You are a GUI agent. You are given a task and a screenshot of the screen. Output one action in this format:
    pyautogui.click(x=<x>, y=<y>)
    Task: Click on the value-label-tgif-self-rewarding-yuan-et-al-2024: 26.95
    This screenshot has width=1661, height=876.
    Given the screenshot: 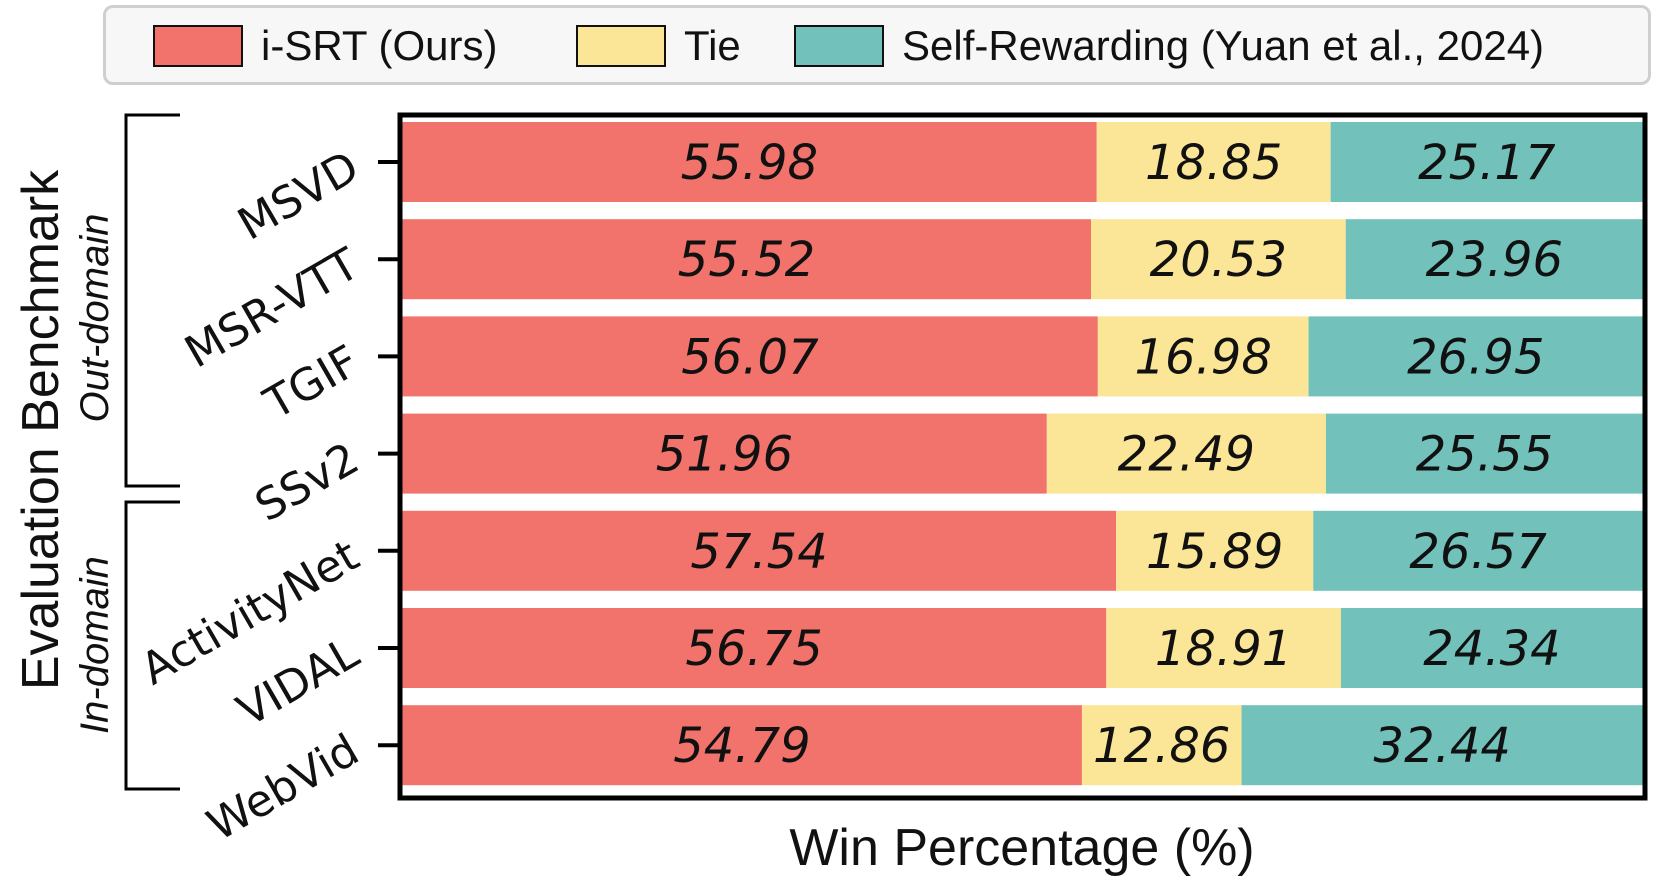 What is the action you would take?
    pyautogui.click(x=1475, y=357)
    